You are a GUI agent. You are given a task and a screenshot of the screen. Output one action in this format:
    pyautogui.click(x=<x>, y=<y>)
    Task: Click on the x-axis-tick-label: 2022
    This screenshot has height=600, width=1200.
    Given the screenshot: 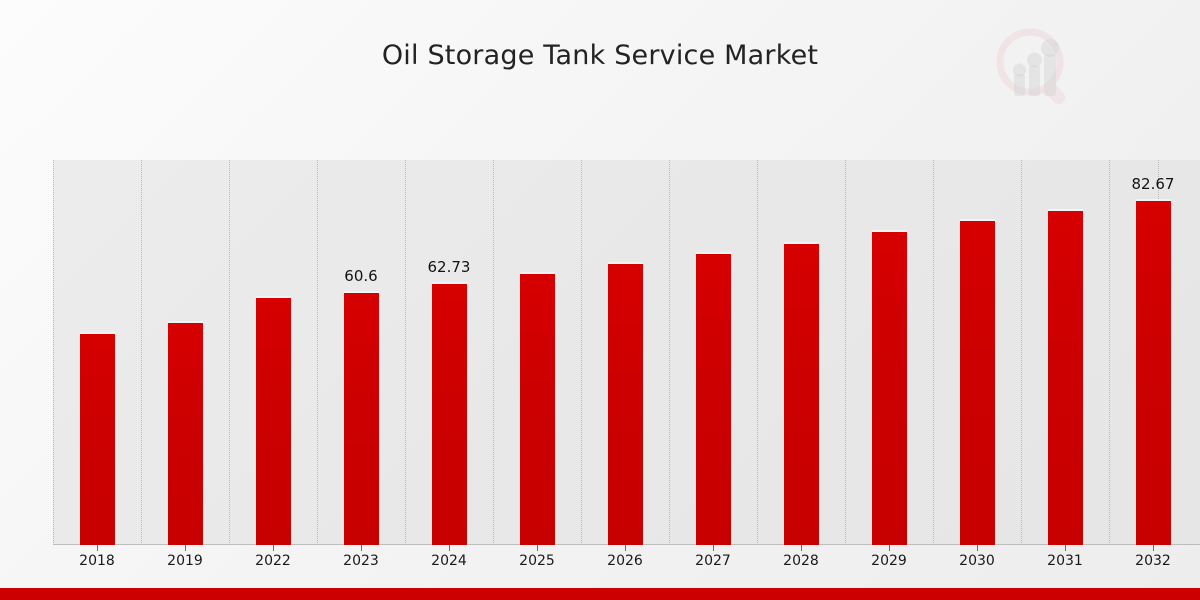 What is the action you would take?
    pyautogui.click(x=273, y=561)
    